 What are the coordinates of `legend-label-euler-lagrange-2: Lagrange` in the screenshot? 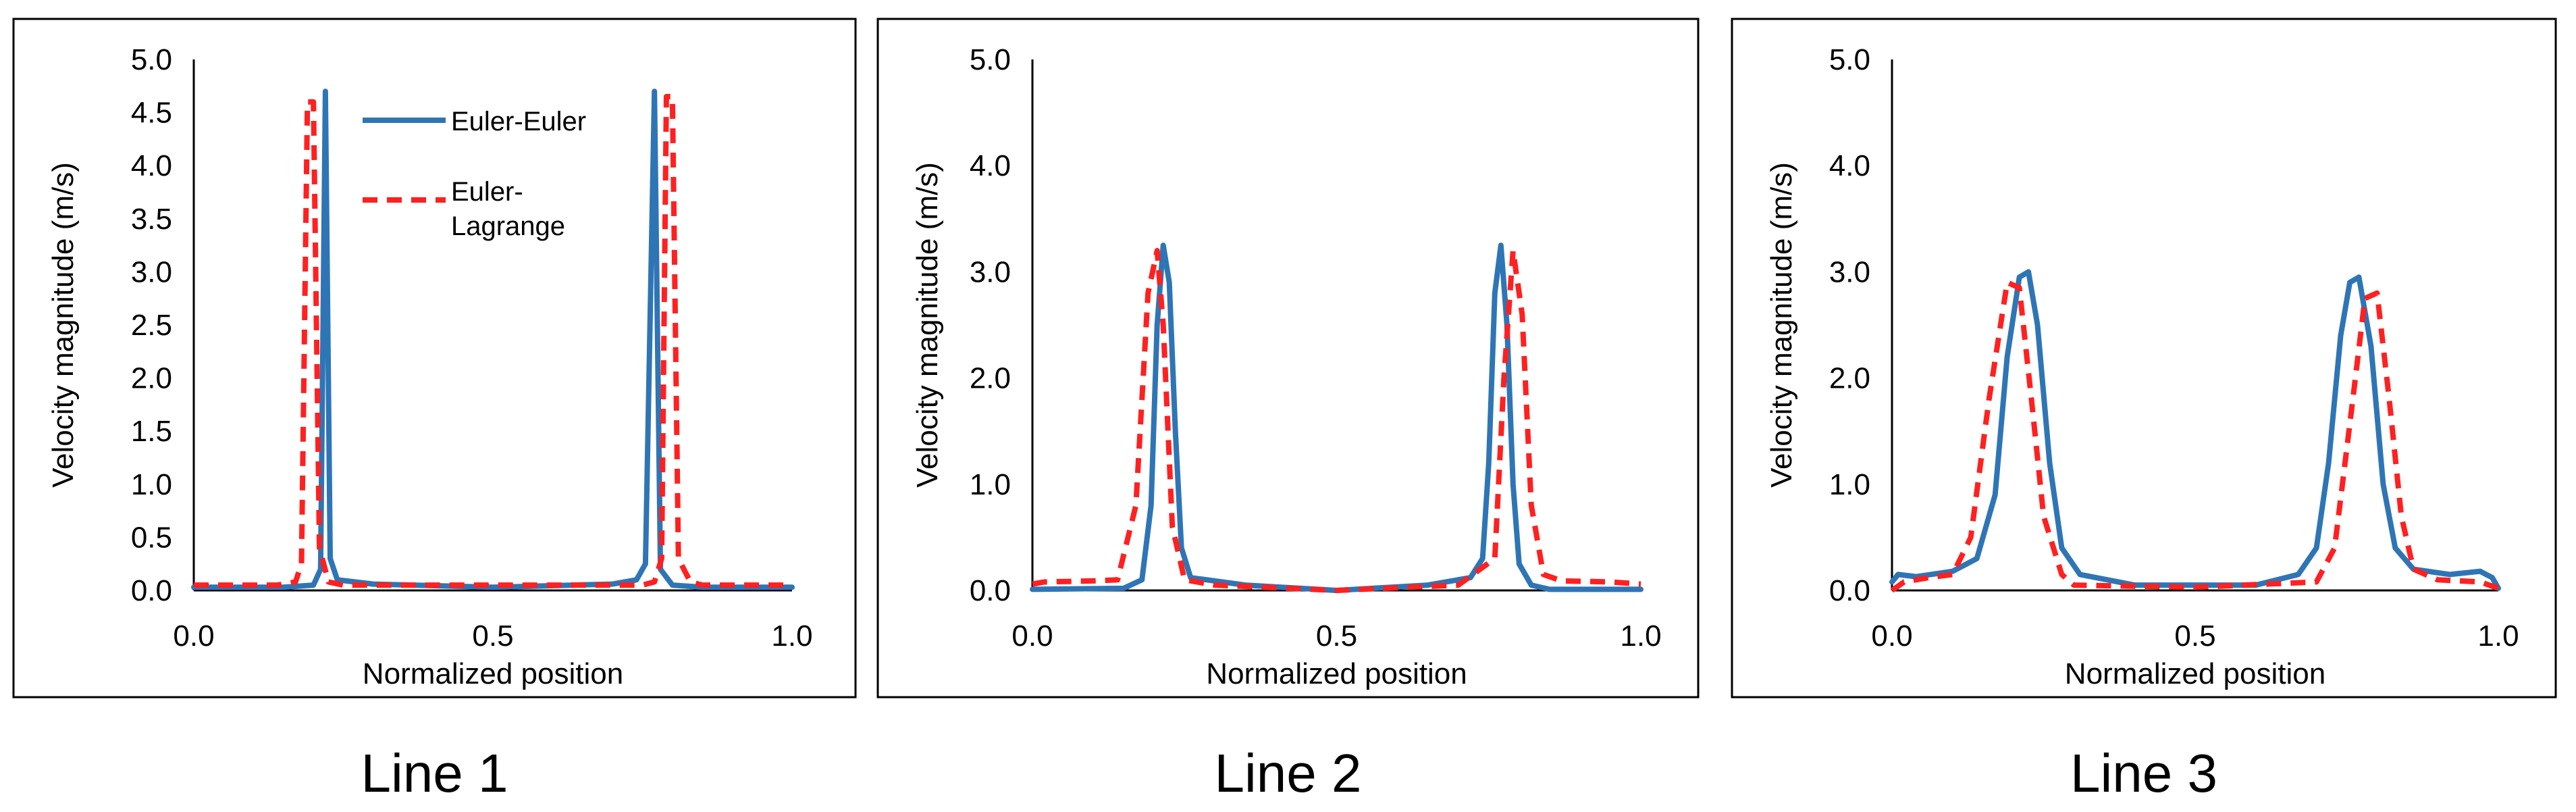 It's located at (508, 226).